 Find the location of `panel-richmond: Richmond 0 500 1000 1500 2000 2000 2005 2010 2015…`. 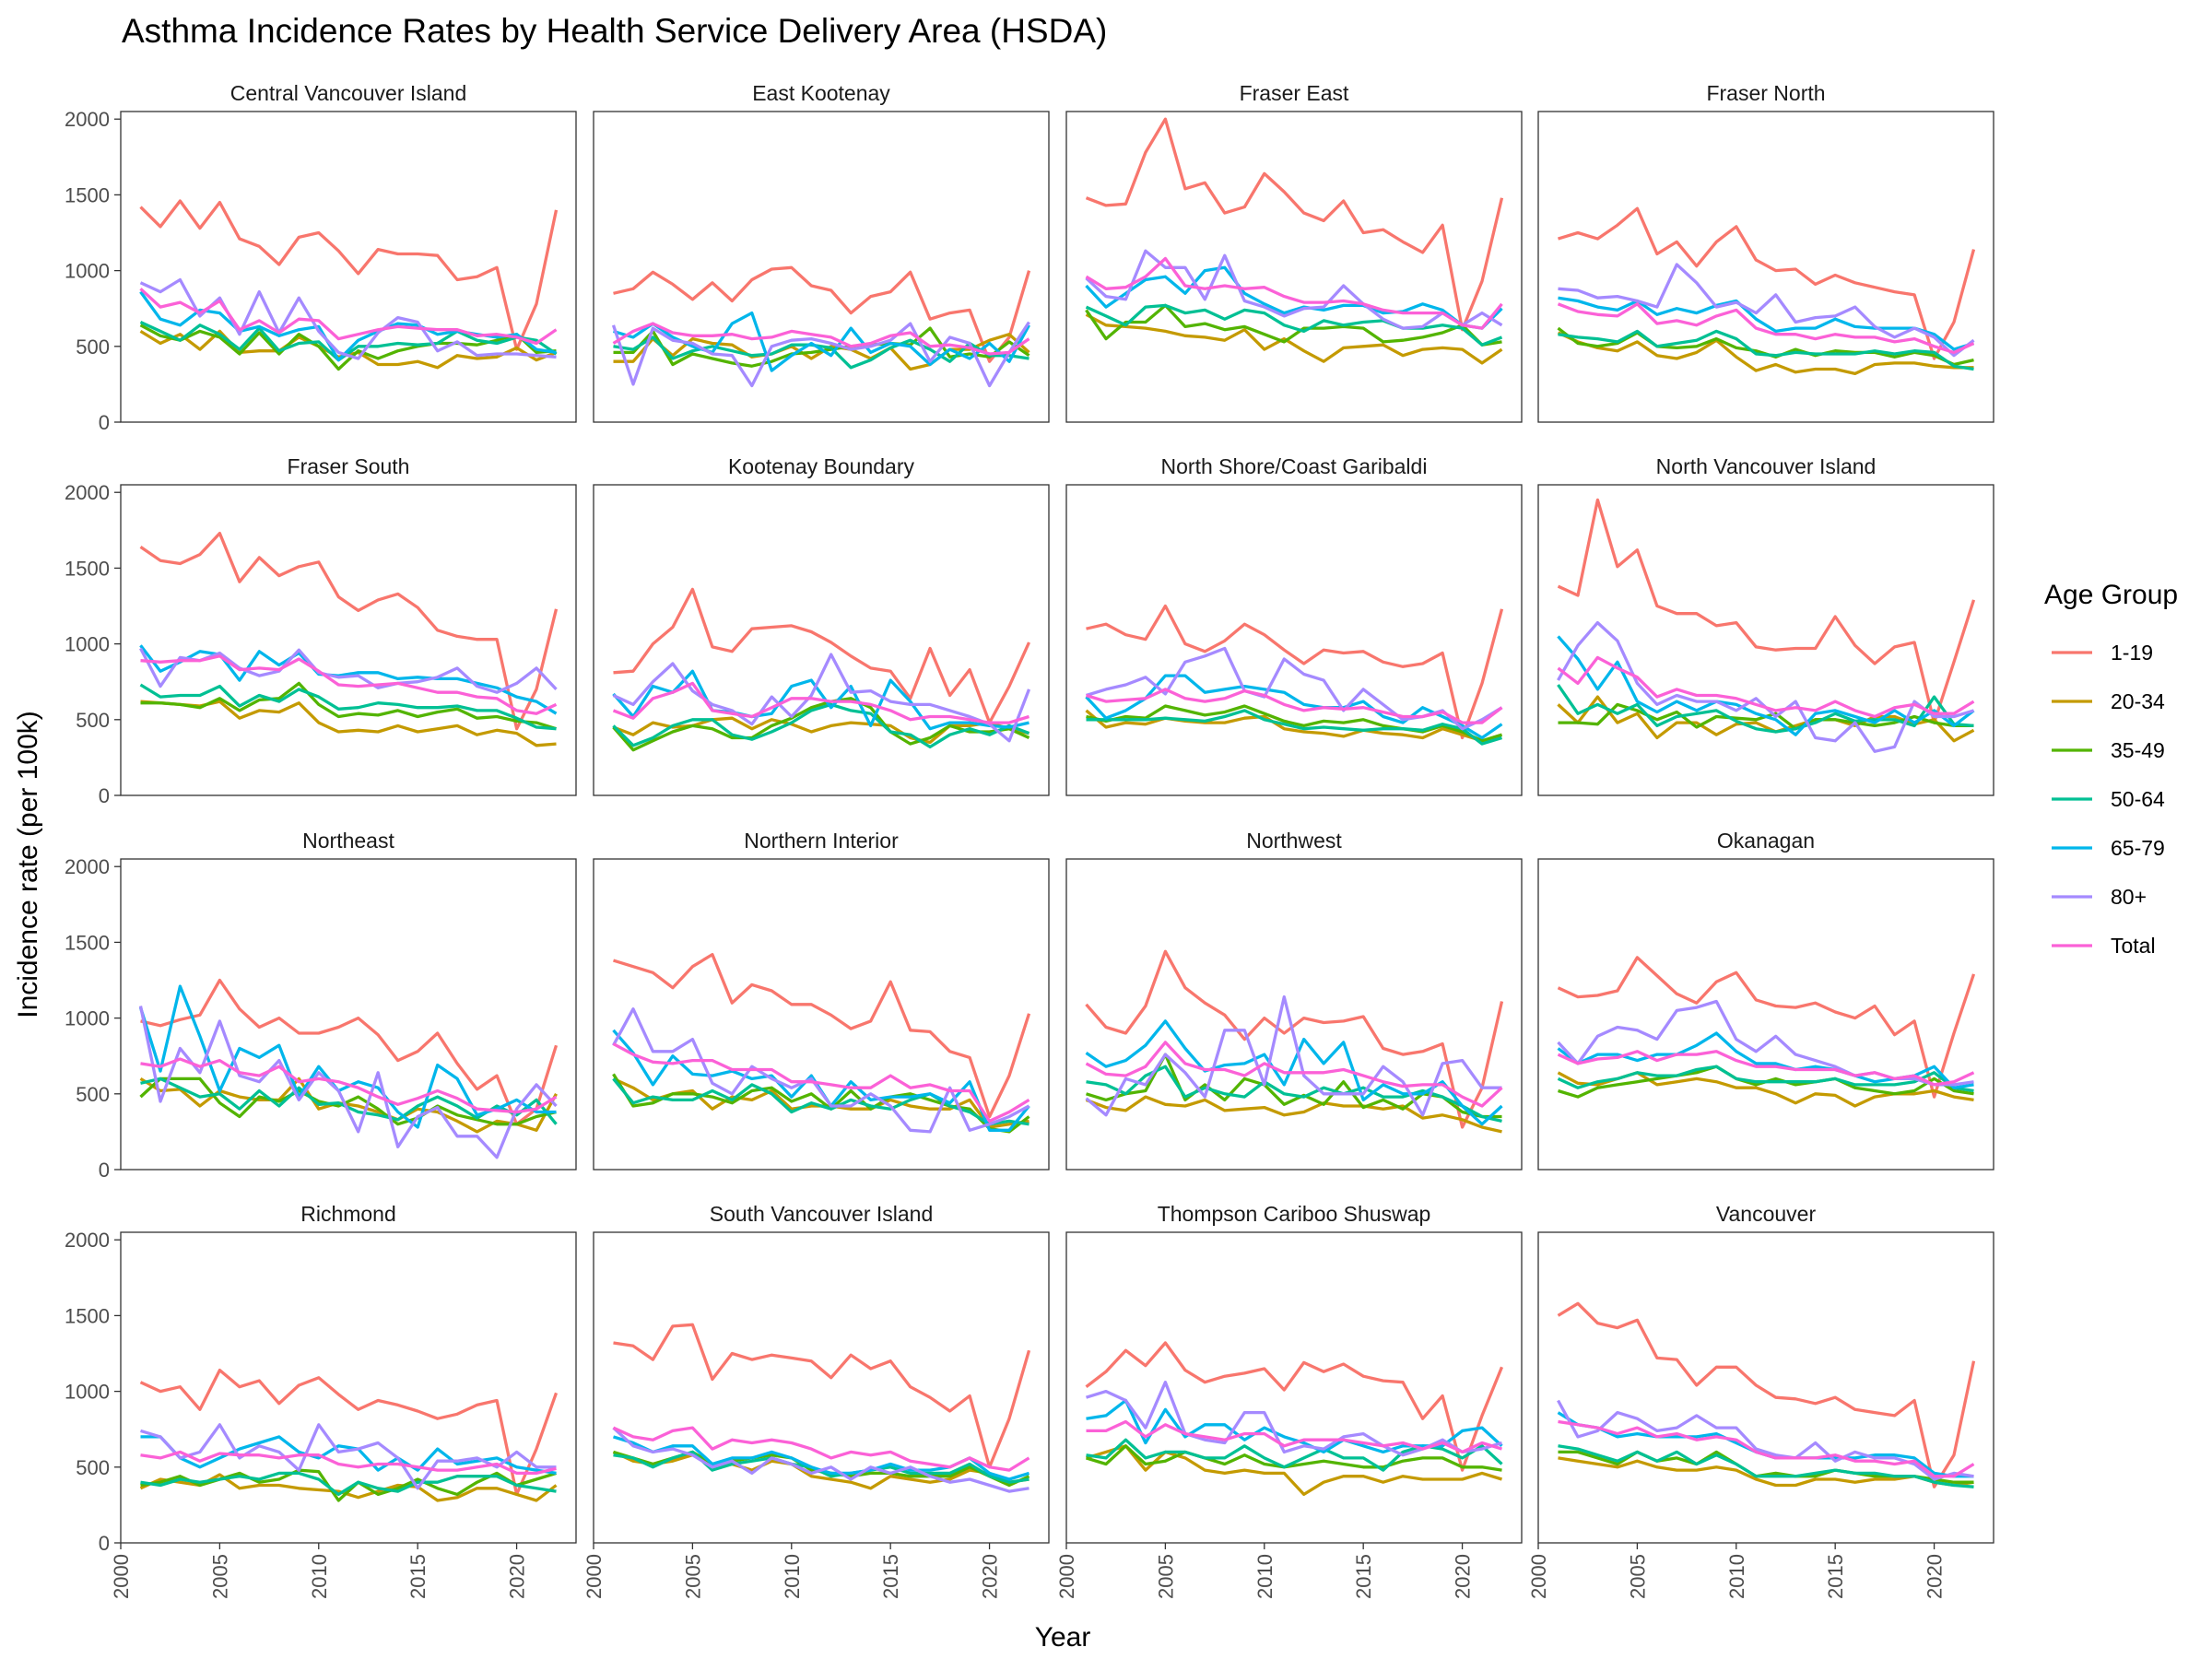

panel-richmond: Richmond 0 500 1000 1500 2000 2000 2005 2010 2015… is located at coordinates (321, 1400).